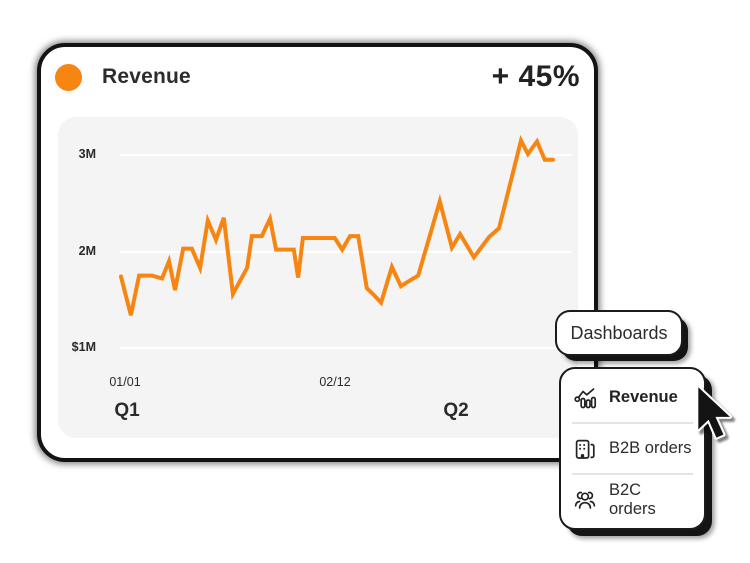 The image size is (750, 563). I want to click on menu-item-label: B2C orders, so click(632, 499).